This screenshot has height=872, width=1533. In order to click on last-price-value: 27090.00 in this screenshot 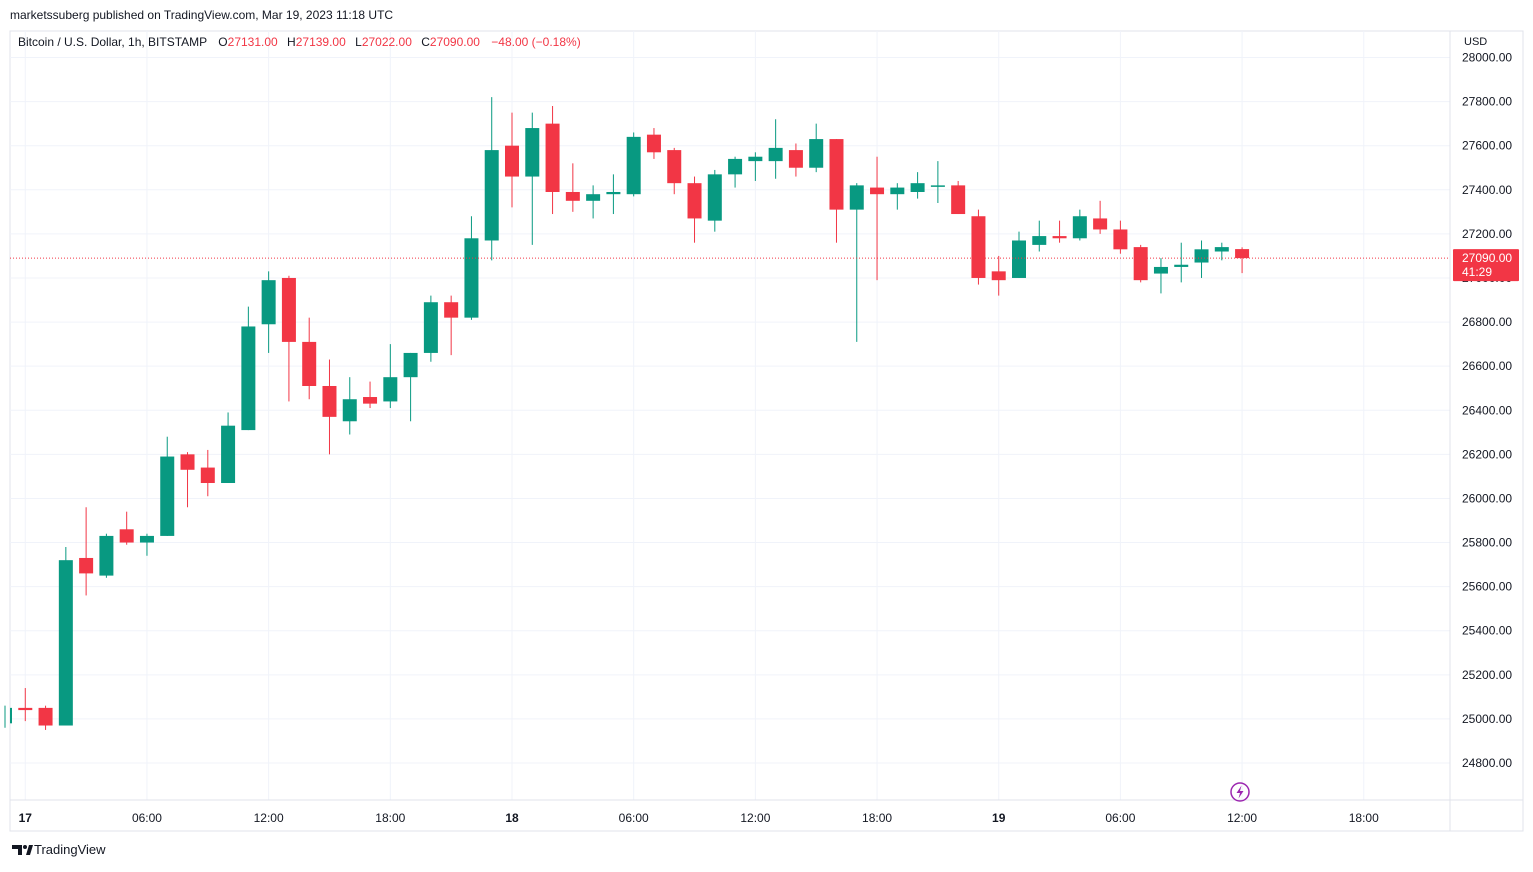, I will do `click(1487, 258)`.